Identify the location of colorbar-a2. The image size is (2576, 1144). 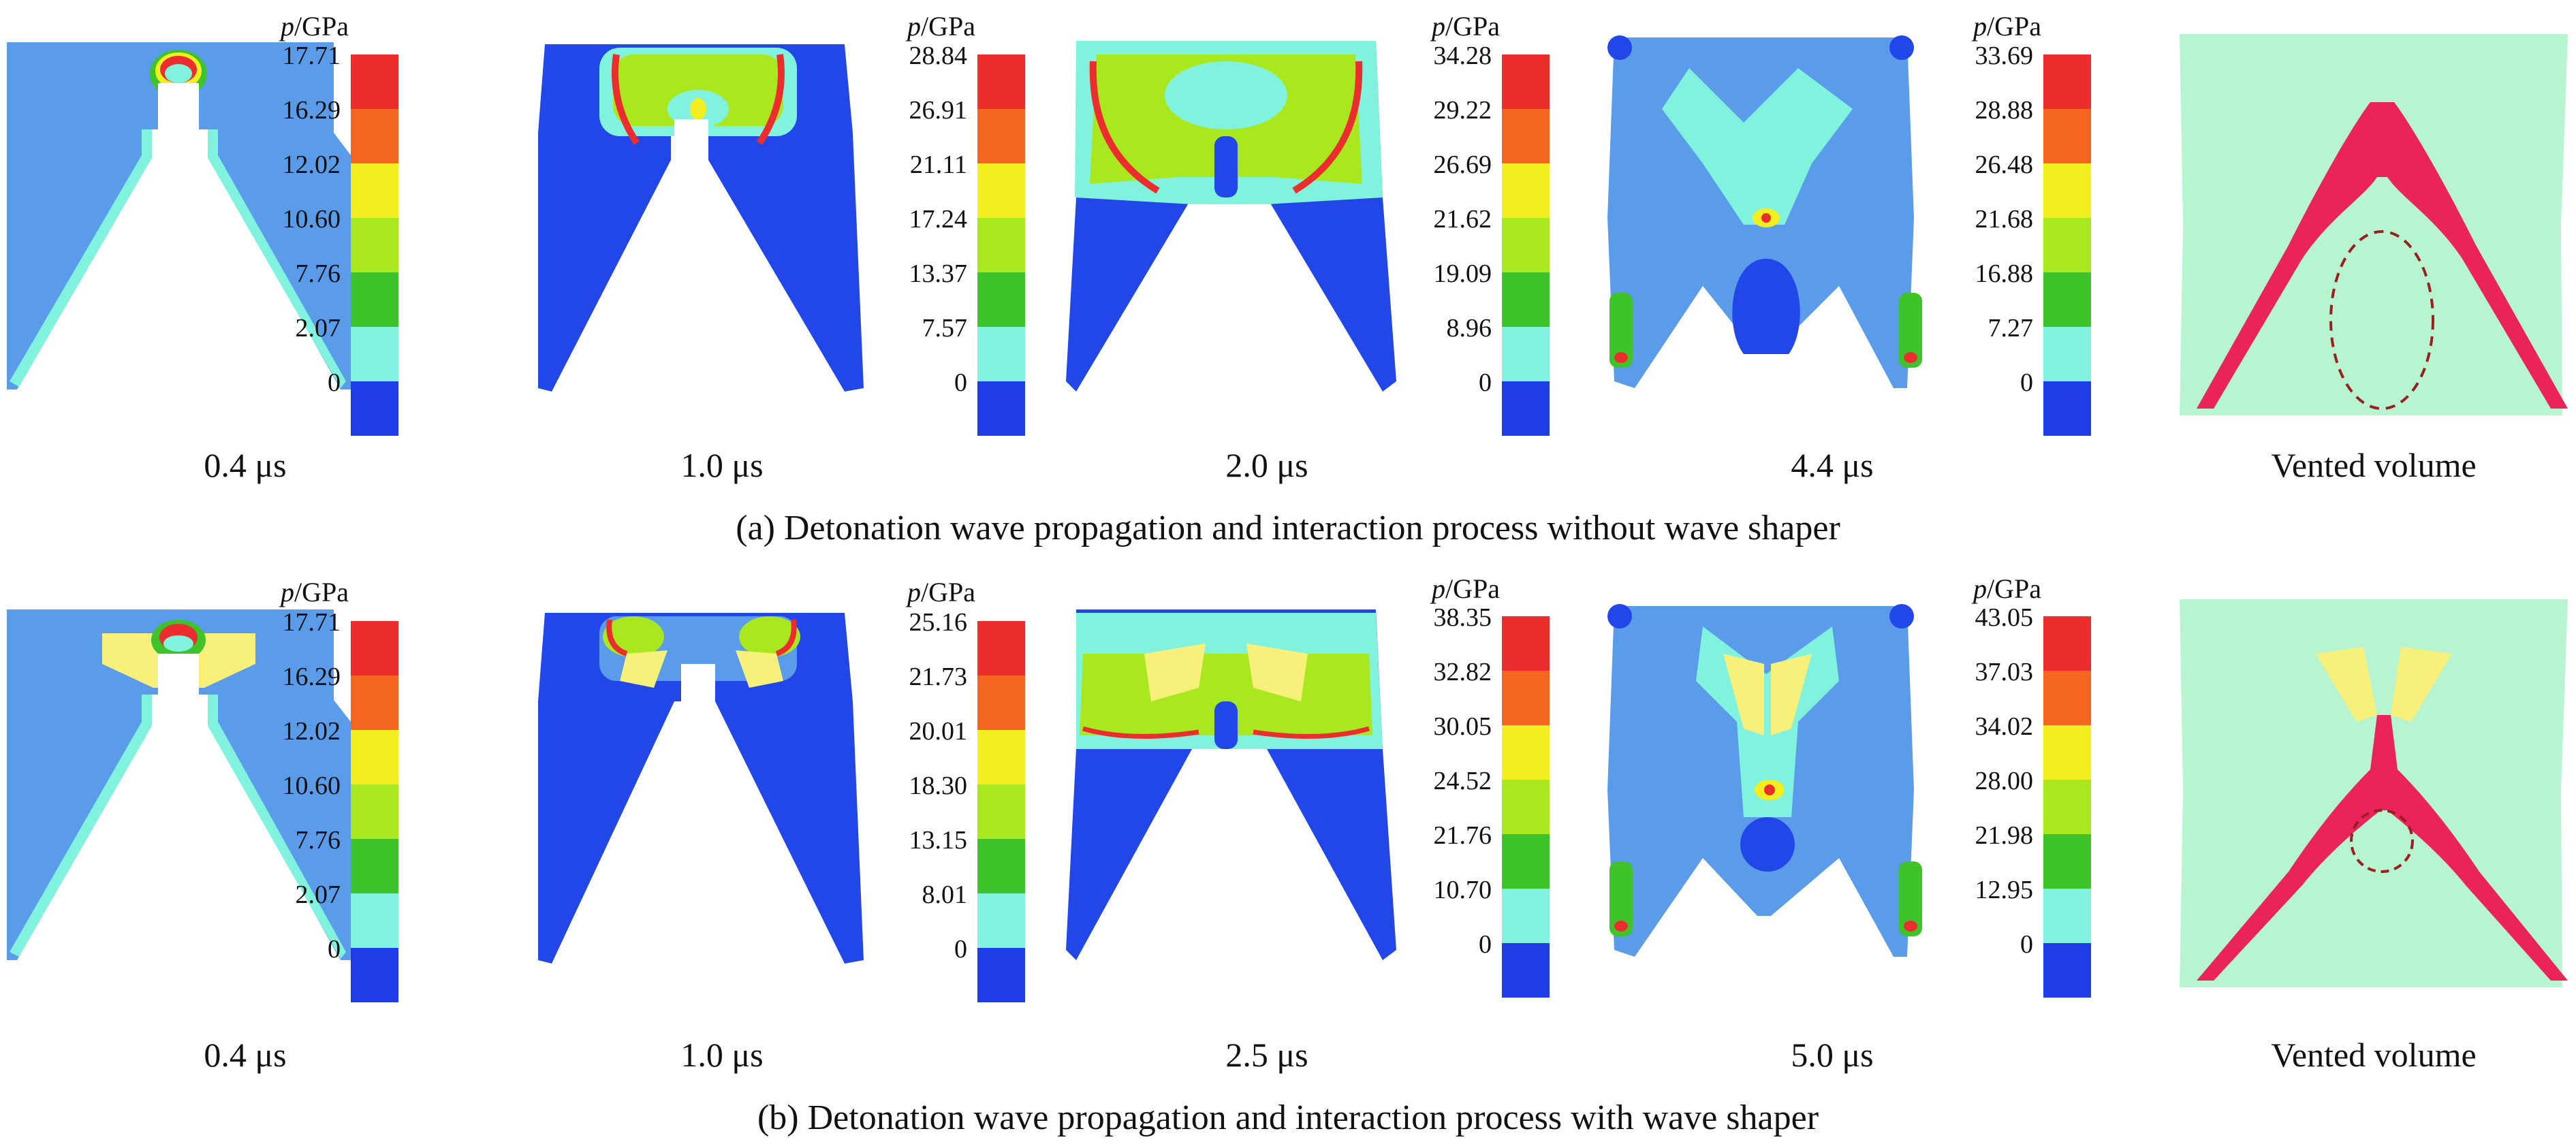
(1001, 245).